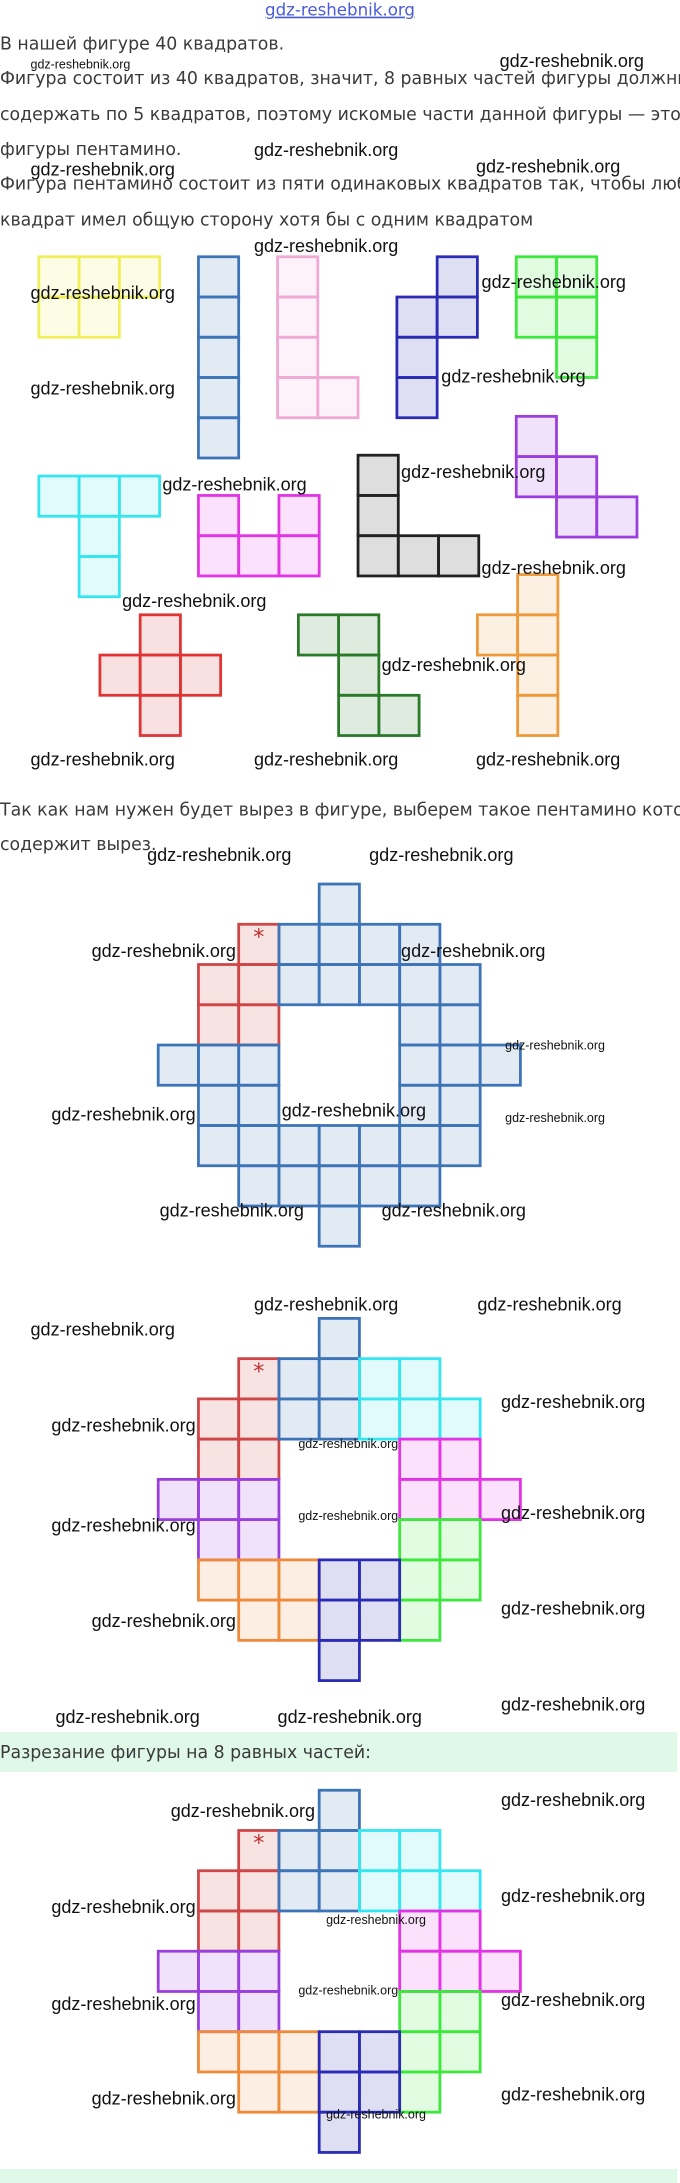  I want to click on paragraph: В нашей фигуре 40 квадратов., so click(142, 44).